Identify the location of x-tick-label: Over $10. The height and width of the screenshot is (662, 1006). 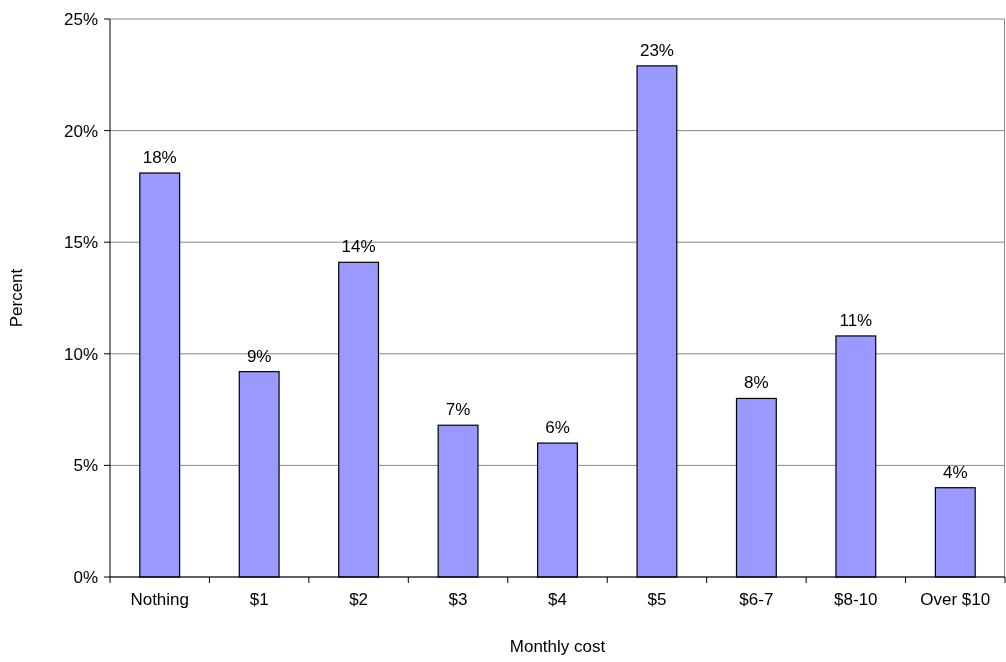
(955, 599).